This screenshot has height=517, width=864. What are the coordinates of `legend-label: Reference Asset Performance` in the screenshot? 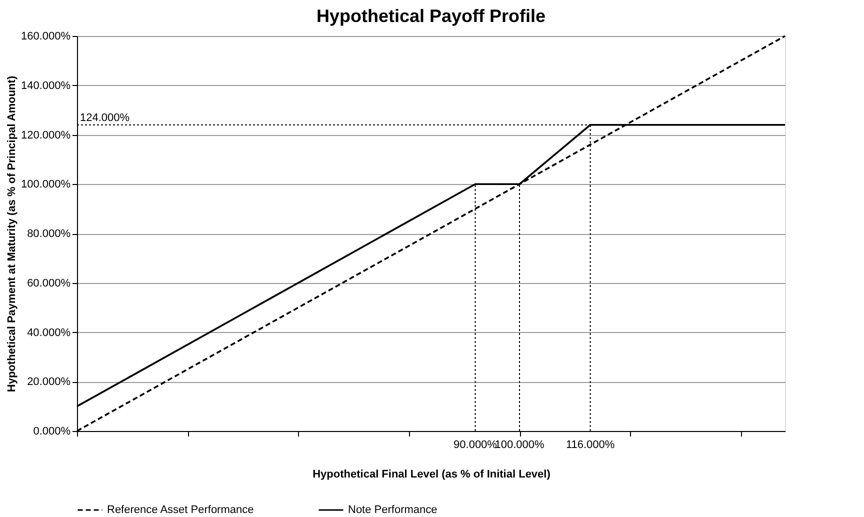 It's located at (180, 510).